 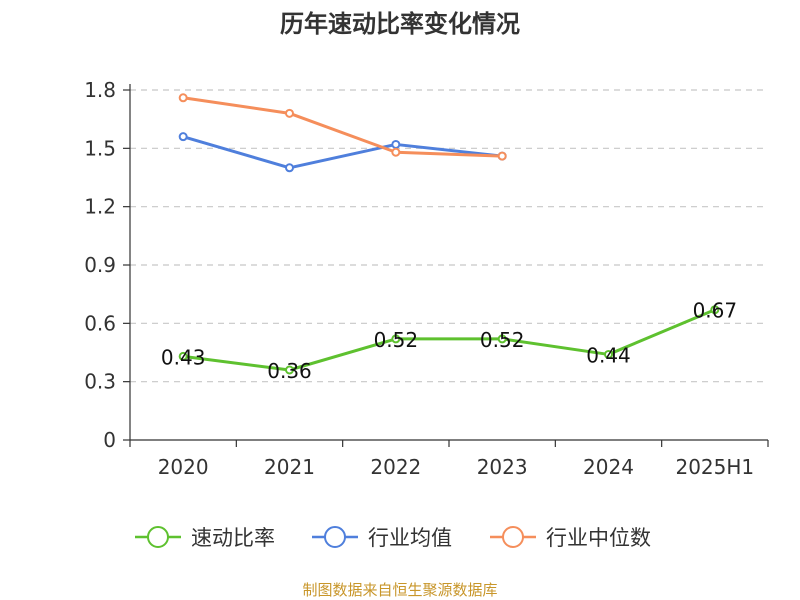 What do you see at coordinates (399, 590) in the screenshot?
I see `source-note: 制图数据来自恒生聚源数据库` at bounding box center [399, 590].